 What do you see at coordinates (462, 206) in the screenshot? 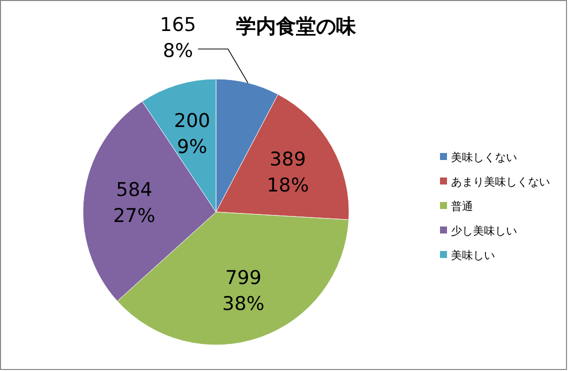
I see `legend-label: 普通` at bounding box center [462, 206].